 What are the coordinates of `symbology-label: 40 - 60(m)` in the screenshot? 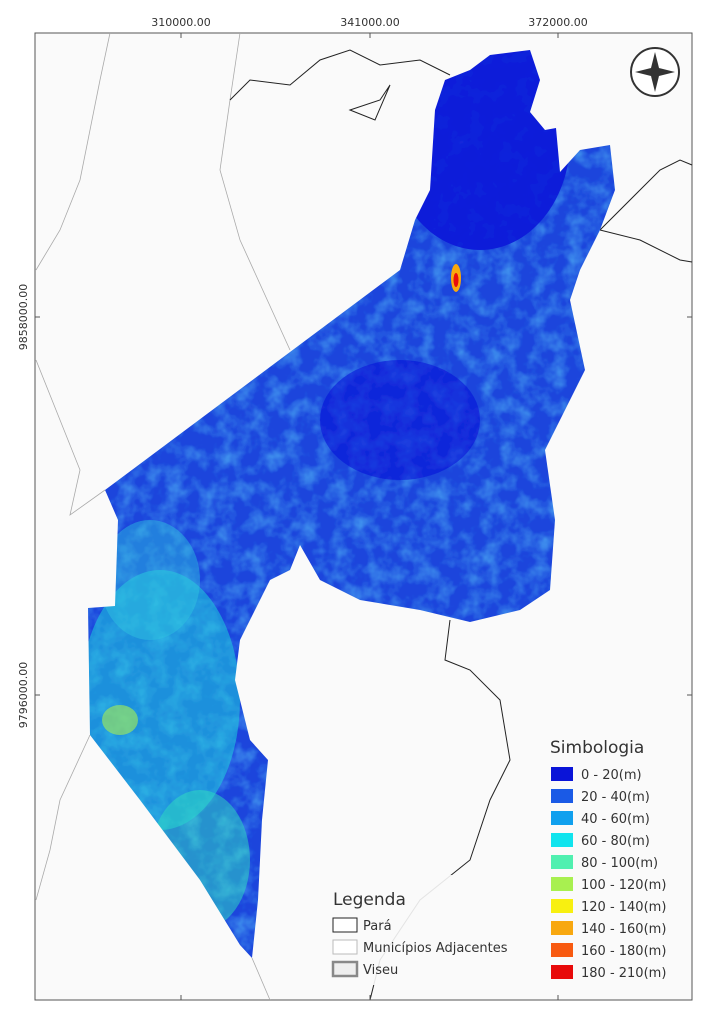 It's located at (615, 819).